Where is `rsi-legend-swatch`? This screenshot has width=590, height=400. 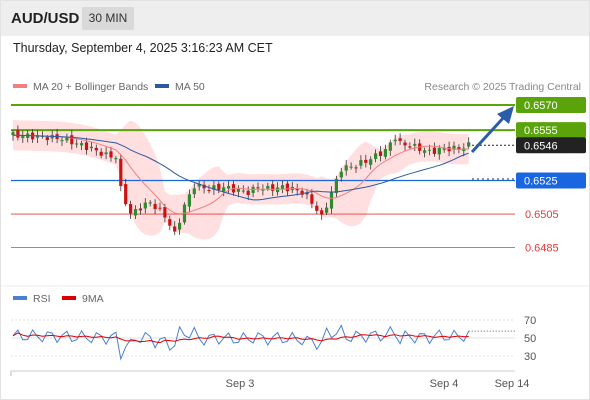 rsi-legend-swatch is located at coordinates (20, 298).